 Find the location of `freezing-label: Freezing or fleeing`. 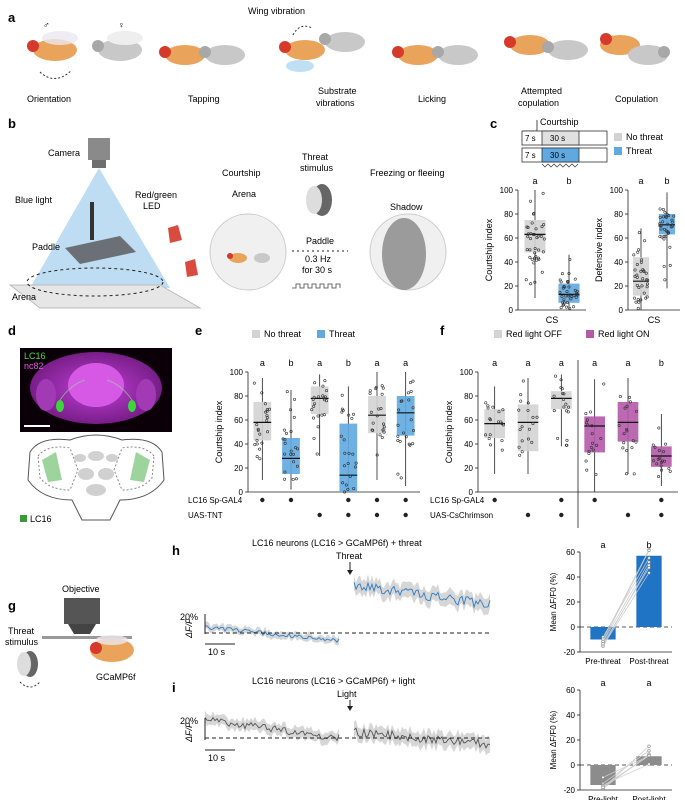

freezing-label: Freezing or fleeing is located at coordinates (407, 173).